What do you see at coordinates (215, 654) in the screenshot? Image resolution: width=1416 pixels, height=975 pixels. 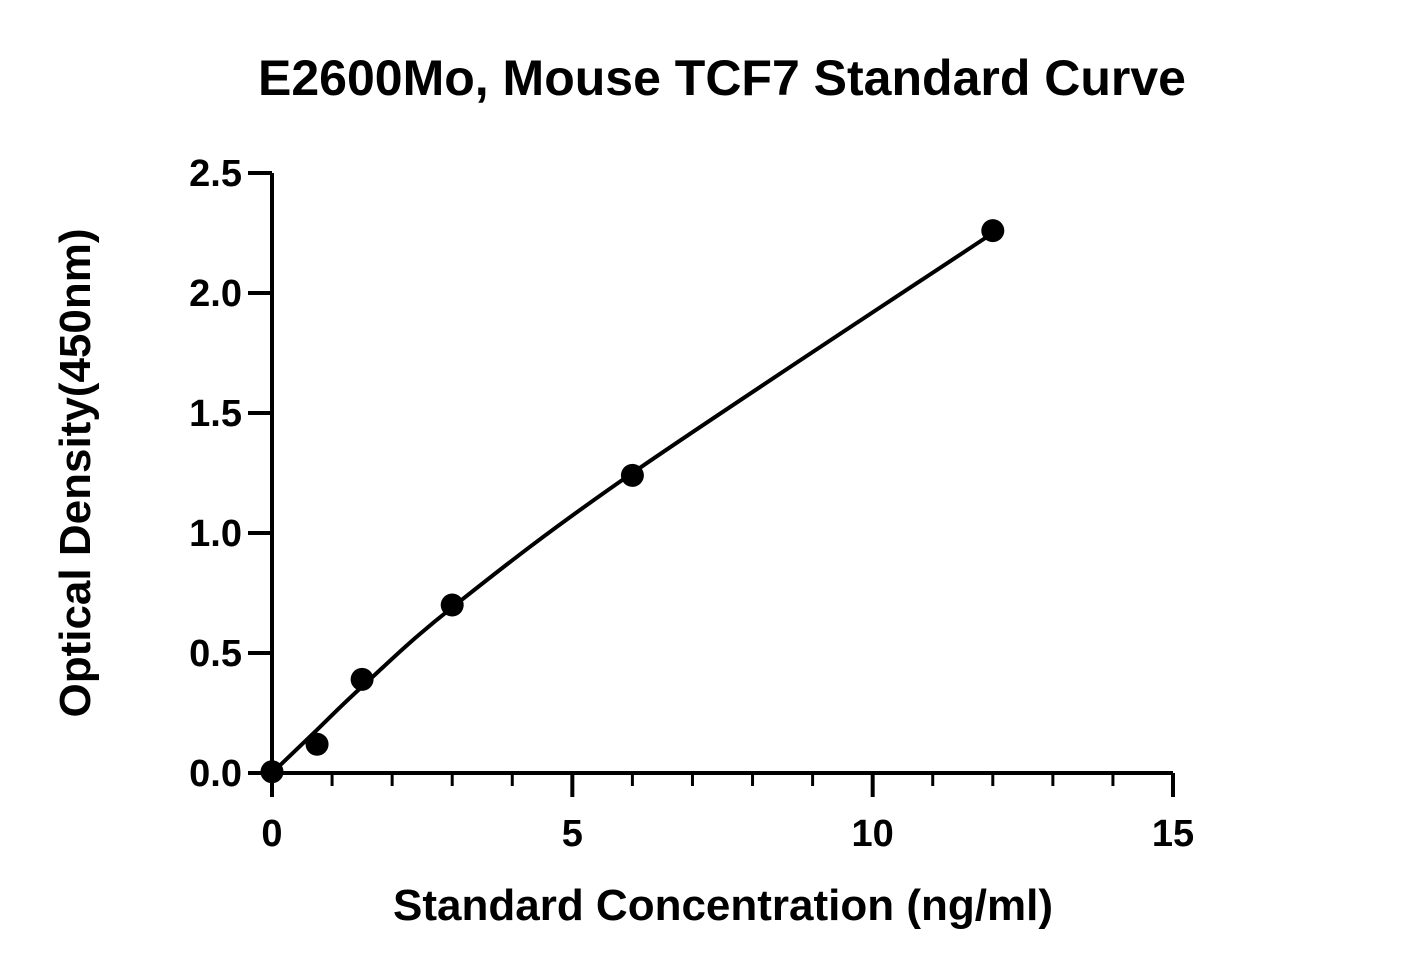 I see `y-tick-label: 0.5` at bounding box center [215, 654].